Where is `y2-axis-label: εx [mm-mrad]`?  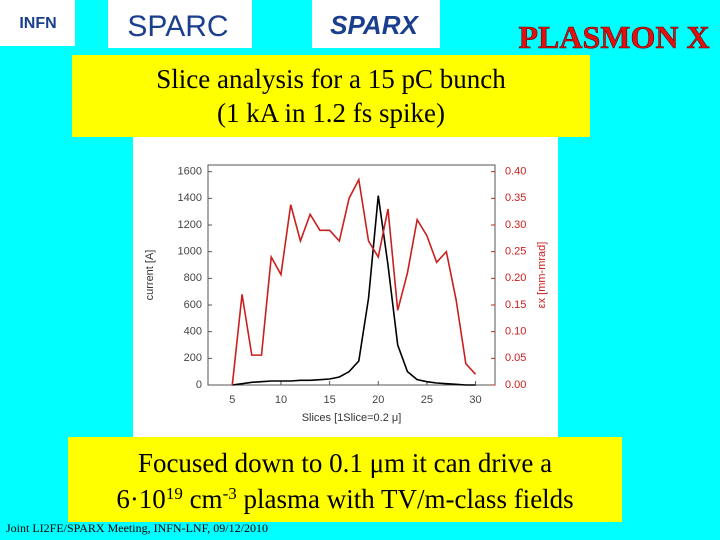 y2-axis-label: εx [mm-mrad] is located at coordinates (542, 275).